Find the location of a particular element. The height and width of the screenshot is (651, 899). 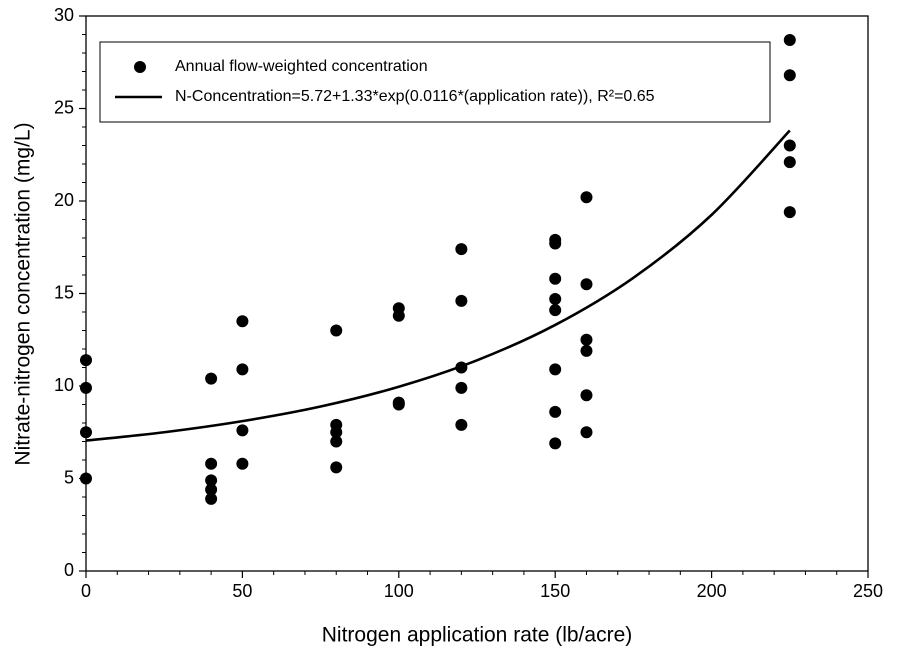

y-tick-label: 20 is located at coordinates (64, 200).